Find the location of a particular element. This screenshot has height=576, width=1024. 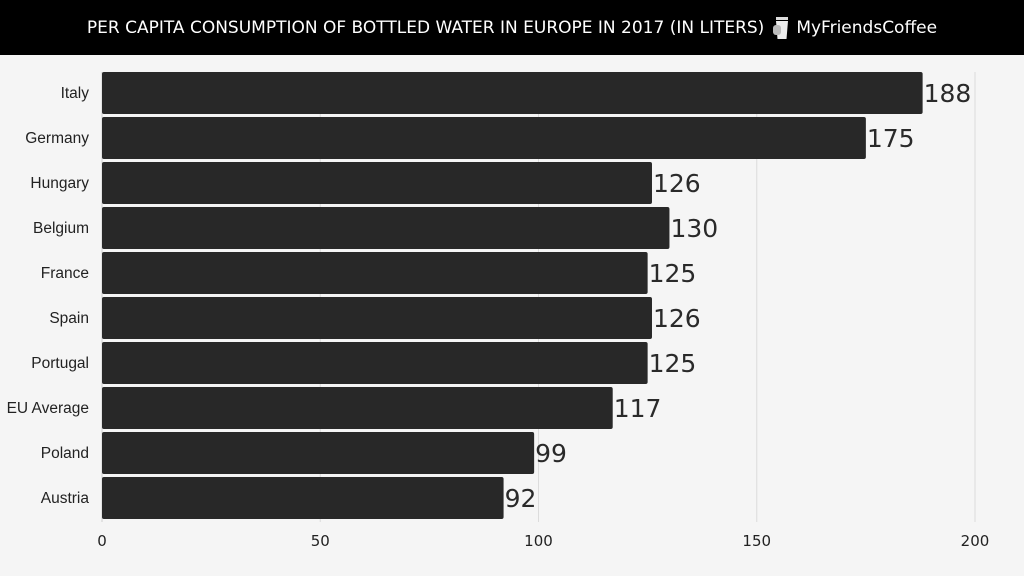

x-tick-label: 50 is located at coordinates (320, 541).